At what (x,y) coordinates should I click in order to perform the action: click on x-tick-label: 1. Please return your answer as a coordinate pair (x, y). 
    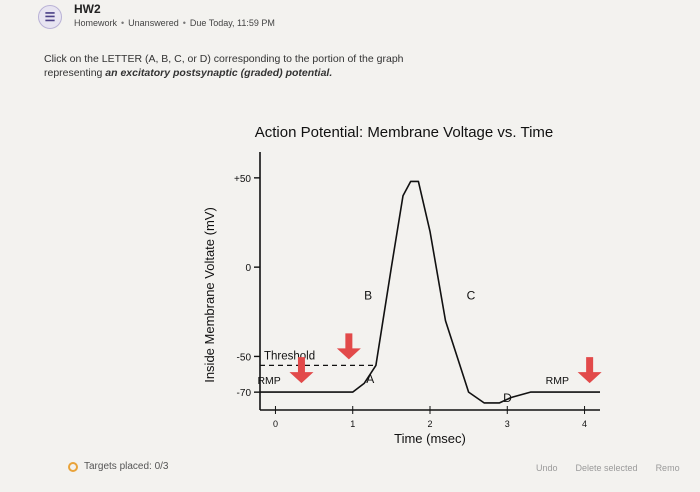
    Looking at the image, I should click on (352, 424).